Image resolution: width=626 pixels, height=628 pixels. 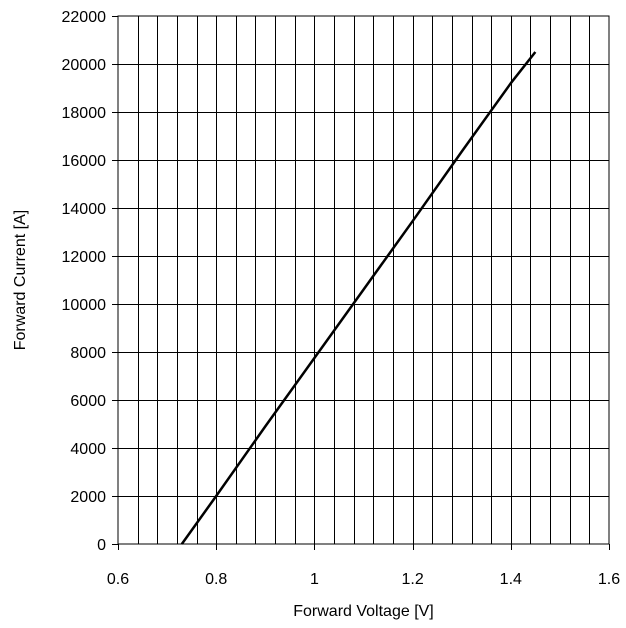 What do you see at coordinates (84, 305) in the screenshot?
I see `y-tick-label: 10000` at bounding box center [84, 305].